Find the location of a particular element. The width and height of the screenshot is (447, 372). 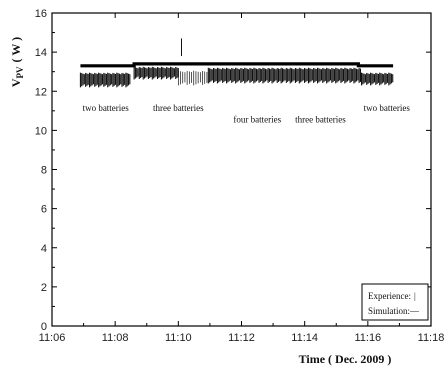

legend-label-simulation: Simulation: is located at coordinates (389, 311).